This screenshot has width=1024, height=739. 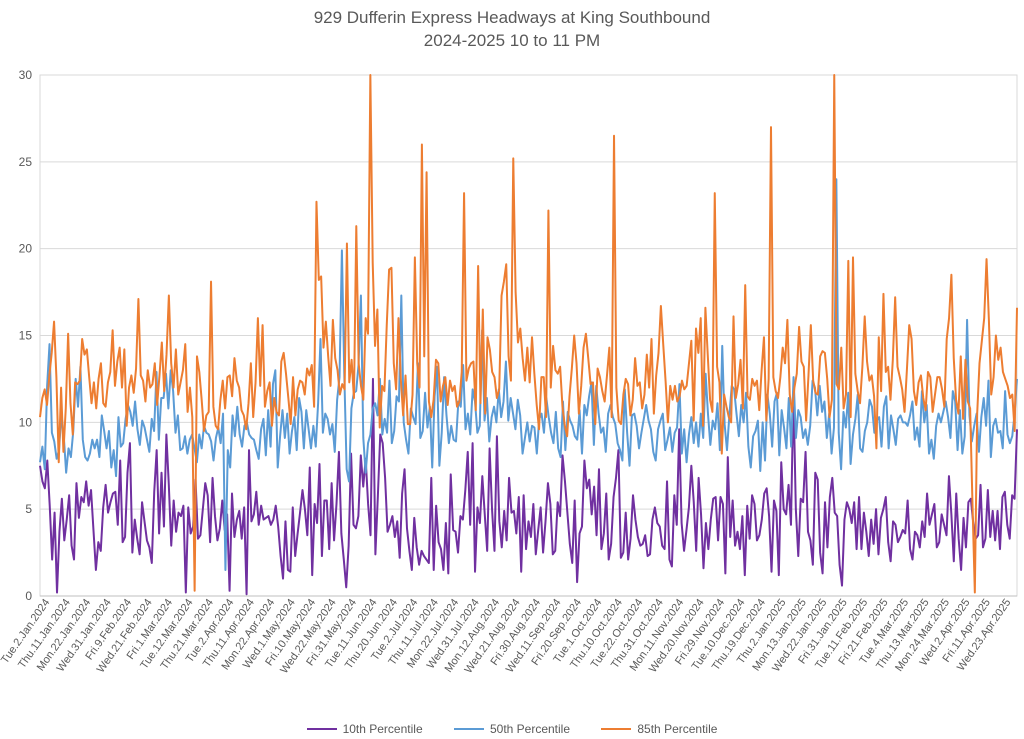 What do you see at coordinates (28, 596) in the screenshot?
I see `y-tick-label: 0` at bounding box center [28, 596].